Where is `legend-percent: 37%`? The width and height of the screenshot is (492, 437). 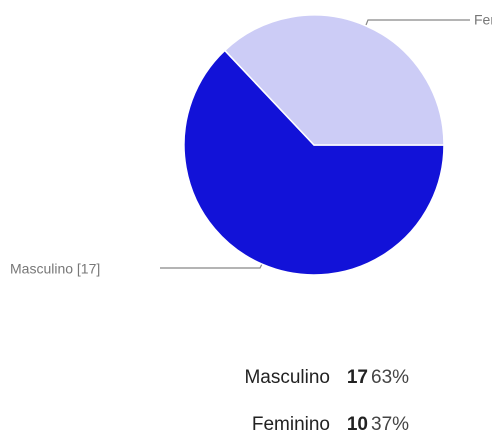 legend-percent: 37% is located at coordinates (390, 424).